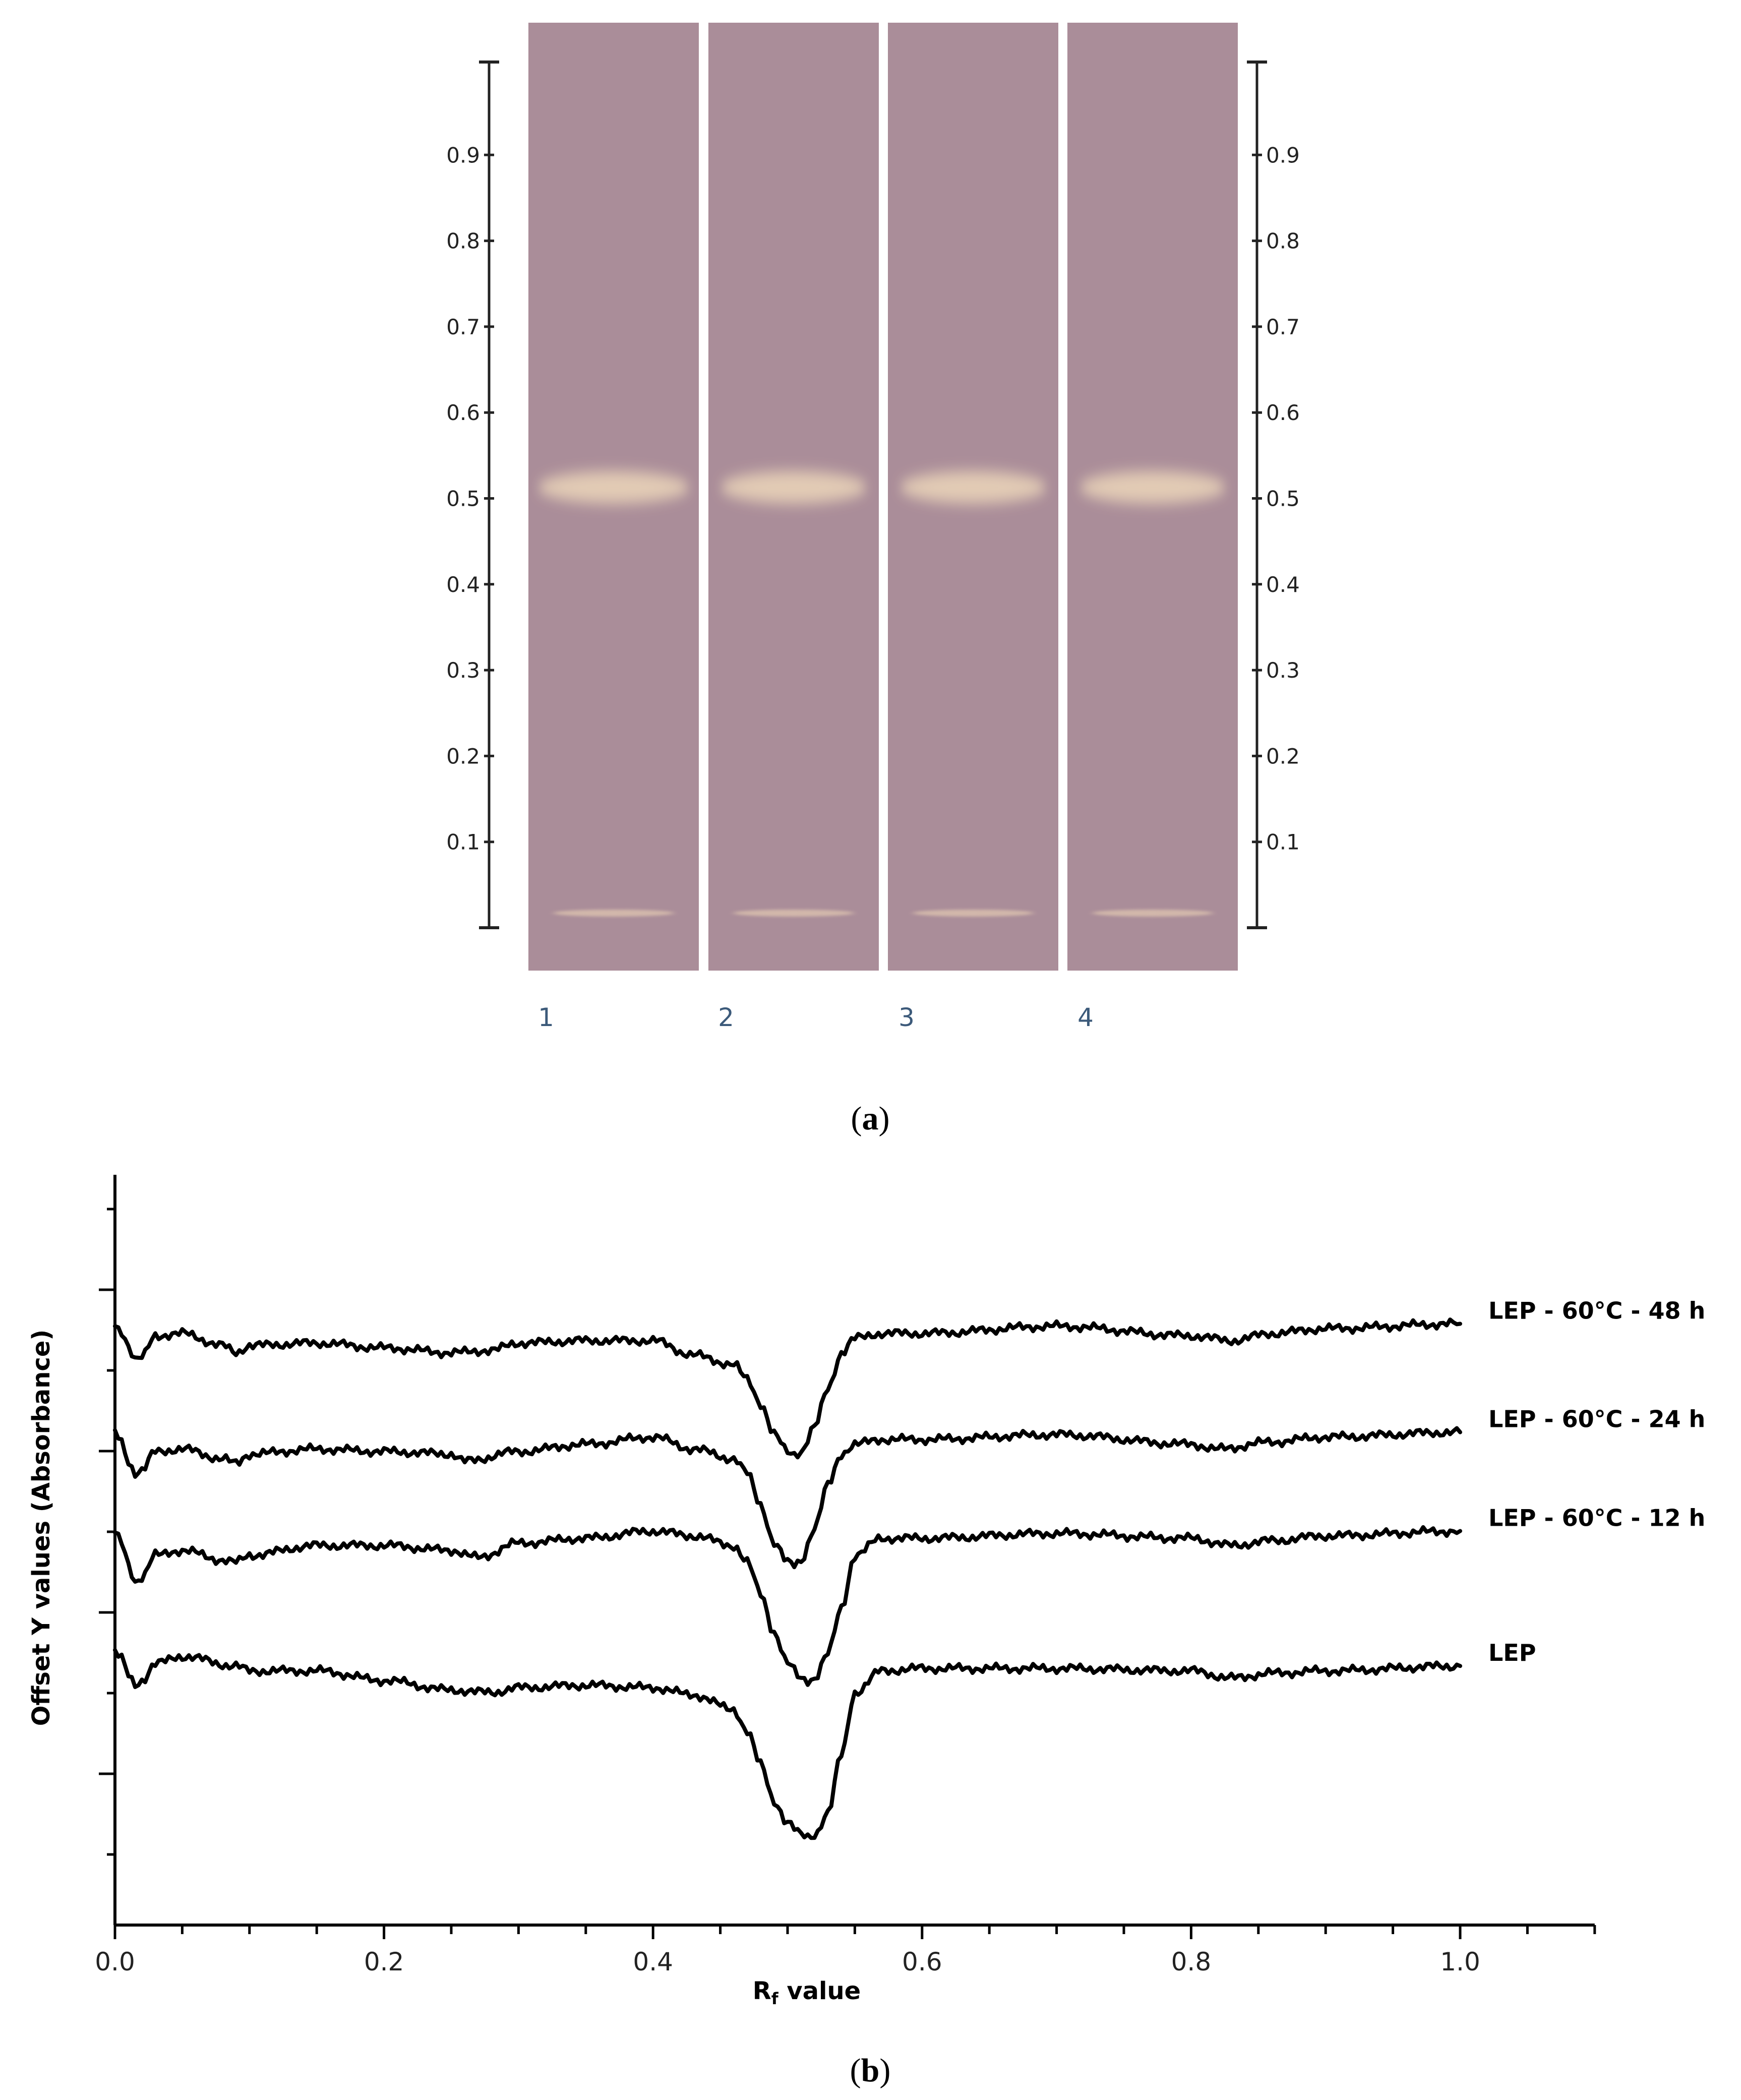 This screenshot has height=2100, width=1741. Describe the element at coordinates (973, 487) in the screenshot. I see `lane-3-band` at that location.